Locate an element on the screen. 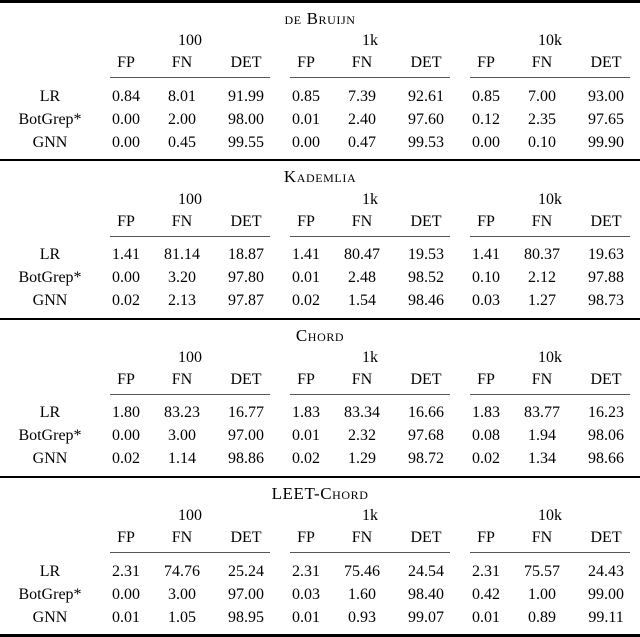 Image resolution: width=640 pixels, height=637 pixels. table-cell: 1.41 is located at coordinates (486, 254).